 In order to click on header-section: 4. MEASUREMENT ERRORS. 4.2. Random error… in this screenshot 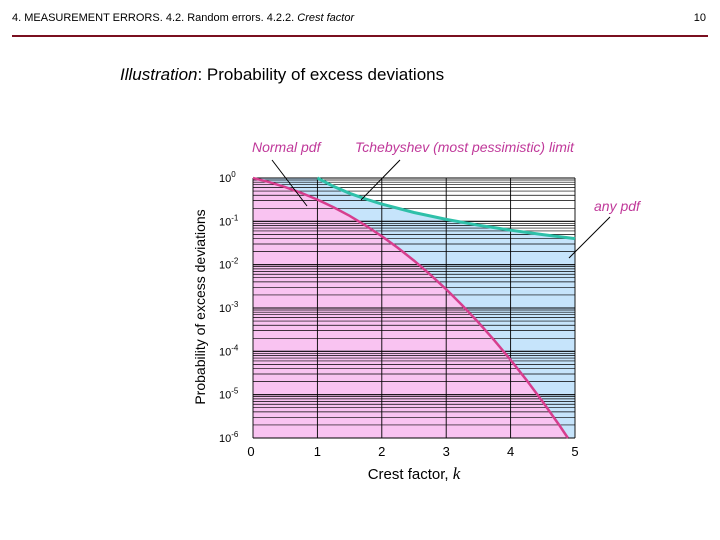, I will do `click(153, 18)`.